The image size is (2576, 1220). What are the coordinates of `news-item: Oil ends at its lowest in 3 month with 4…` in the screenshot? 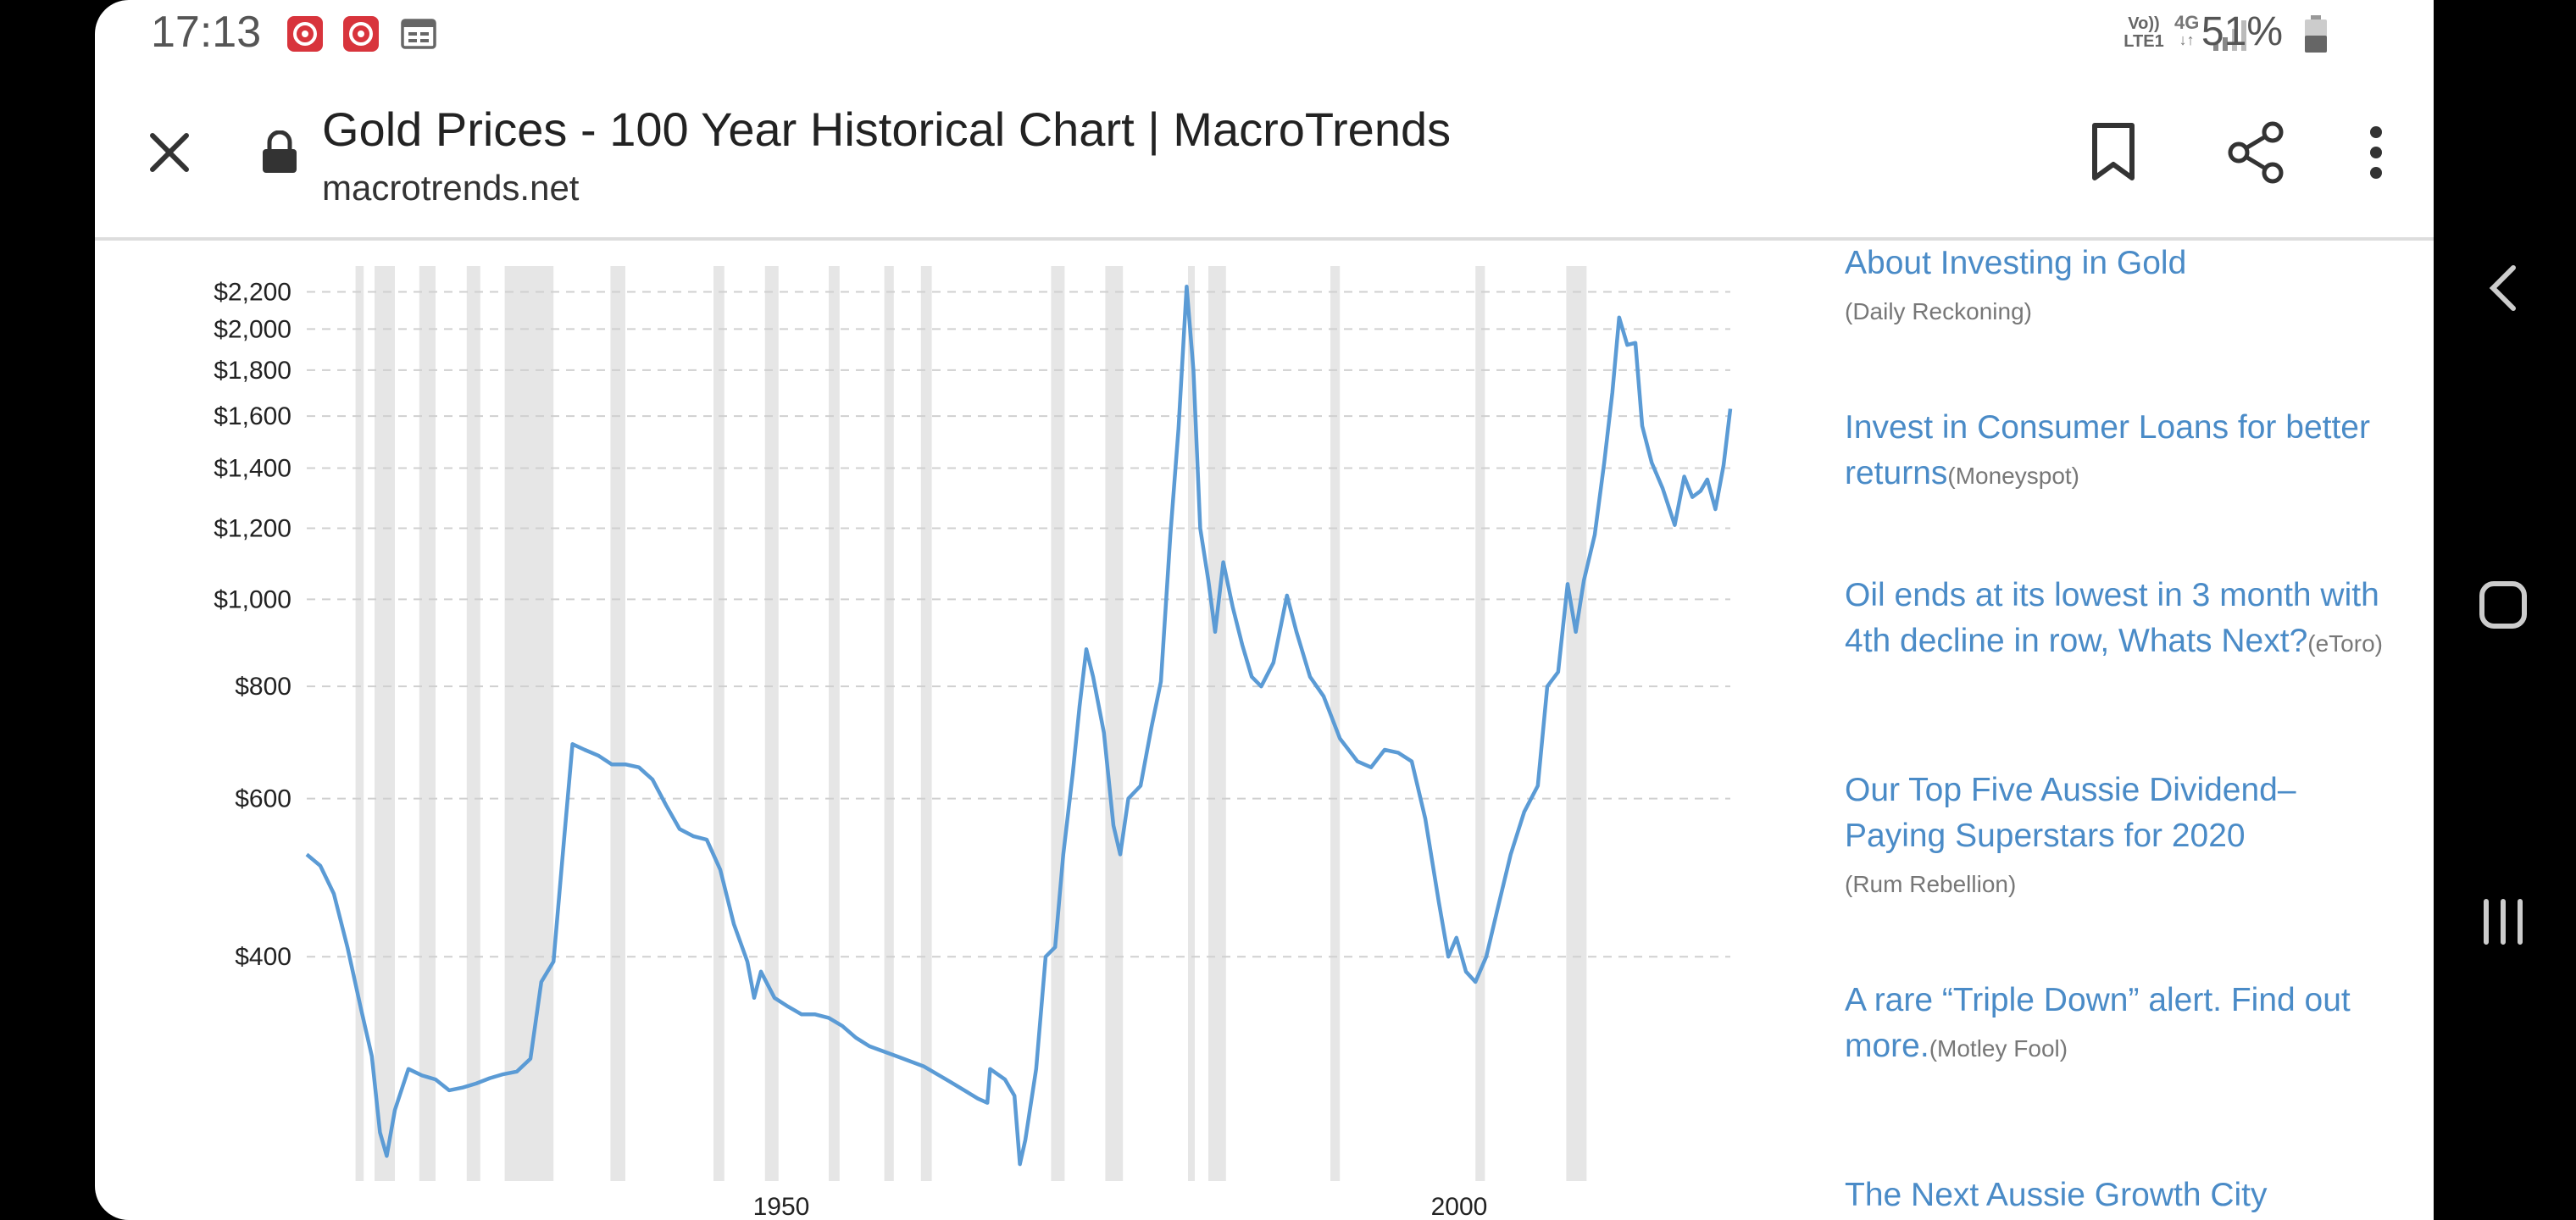 It's located at (2116, 620).